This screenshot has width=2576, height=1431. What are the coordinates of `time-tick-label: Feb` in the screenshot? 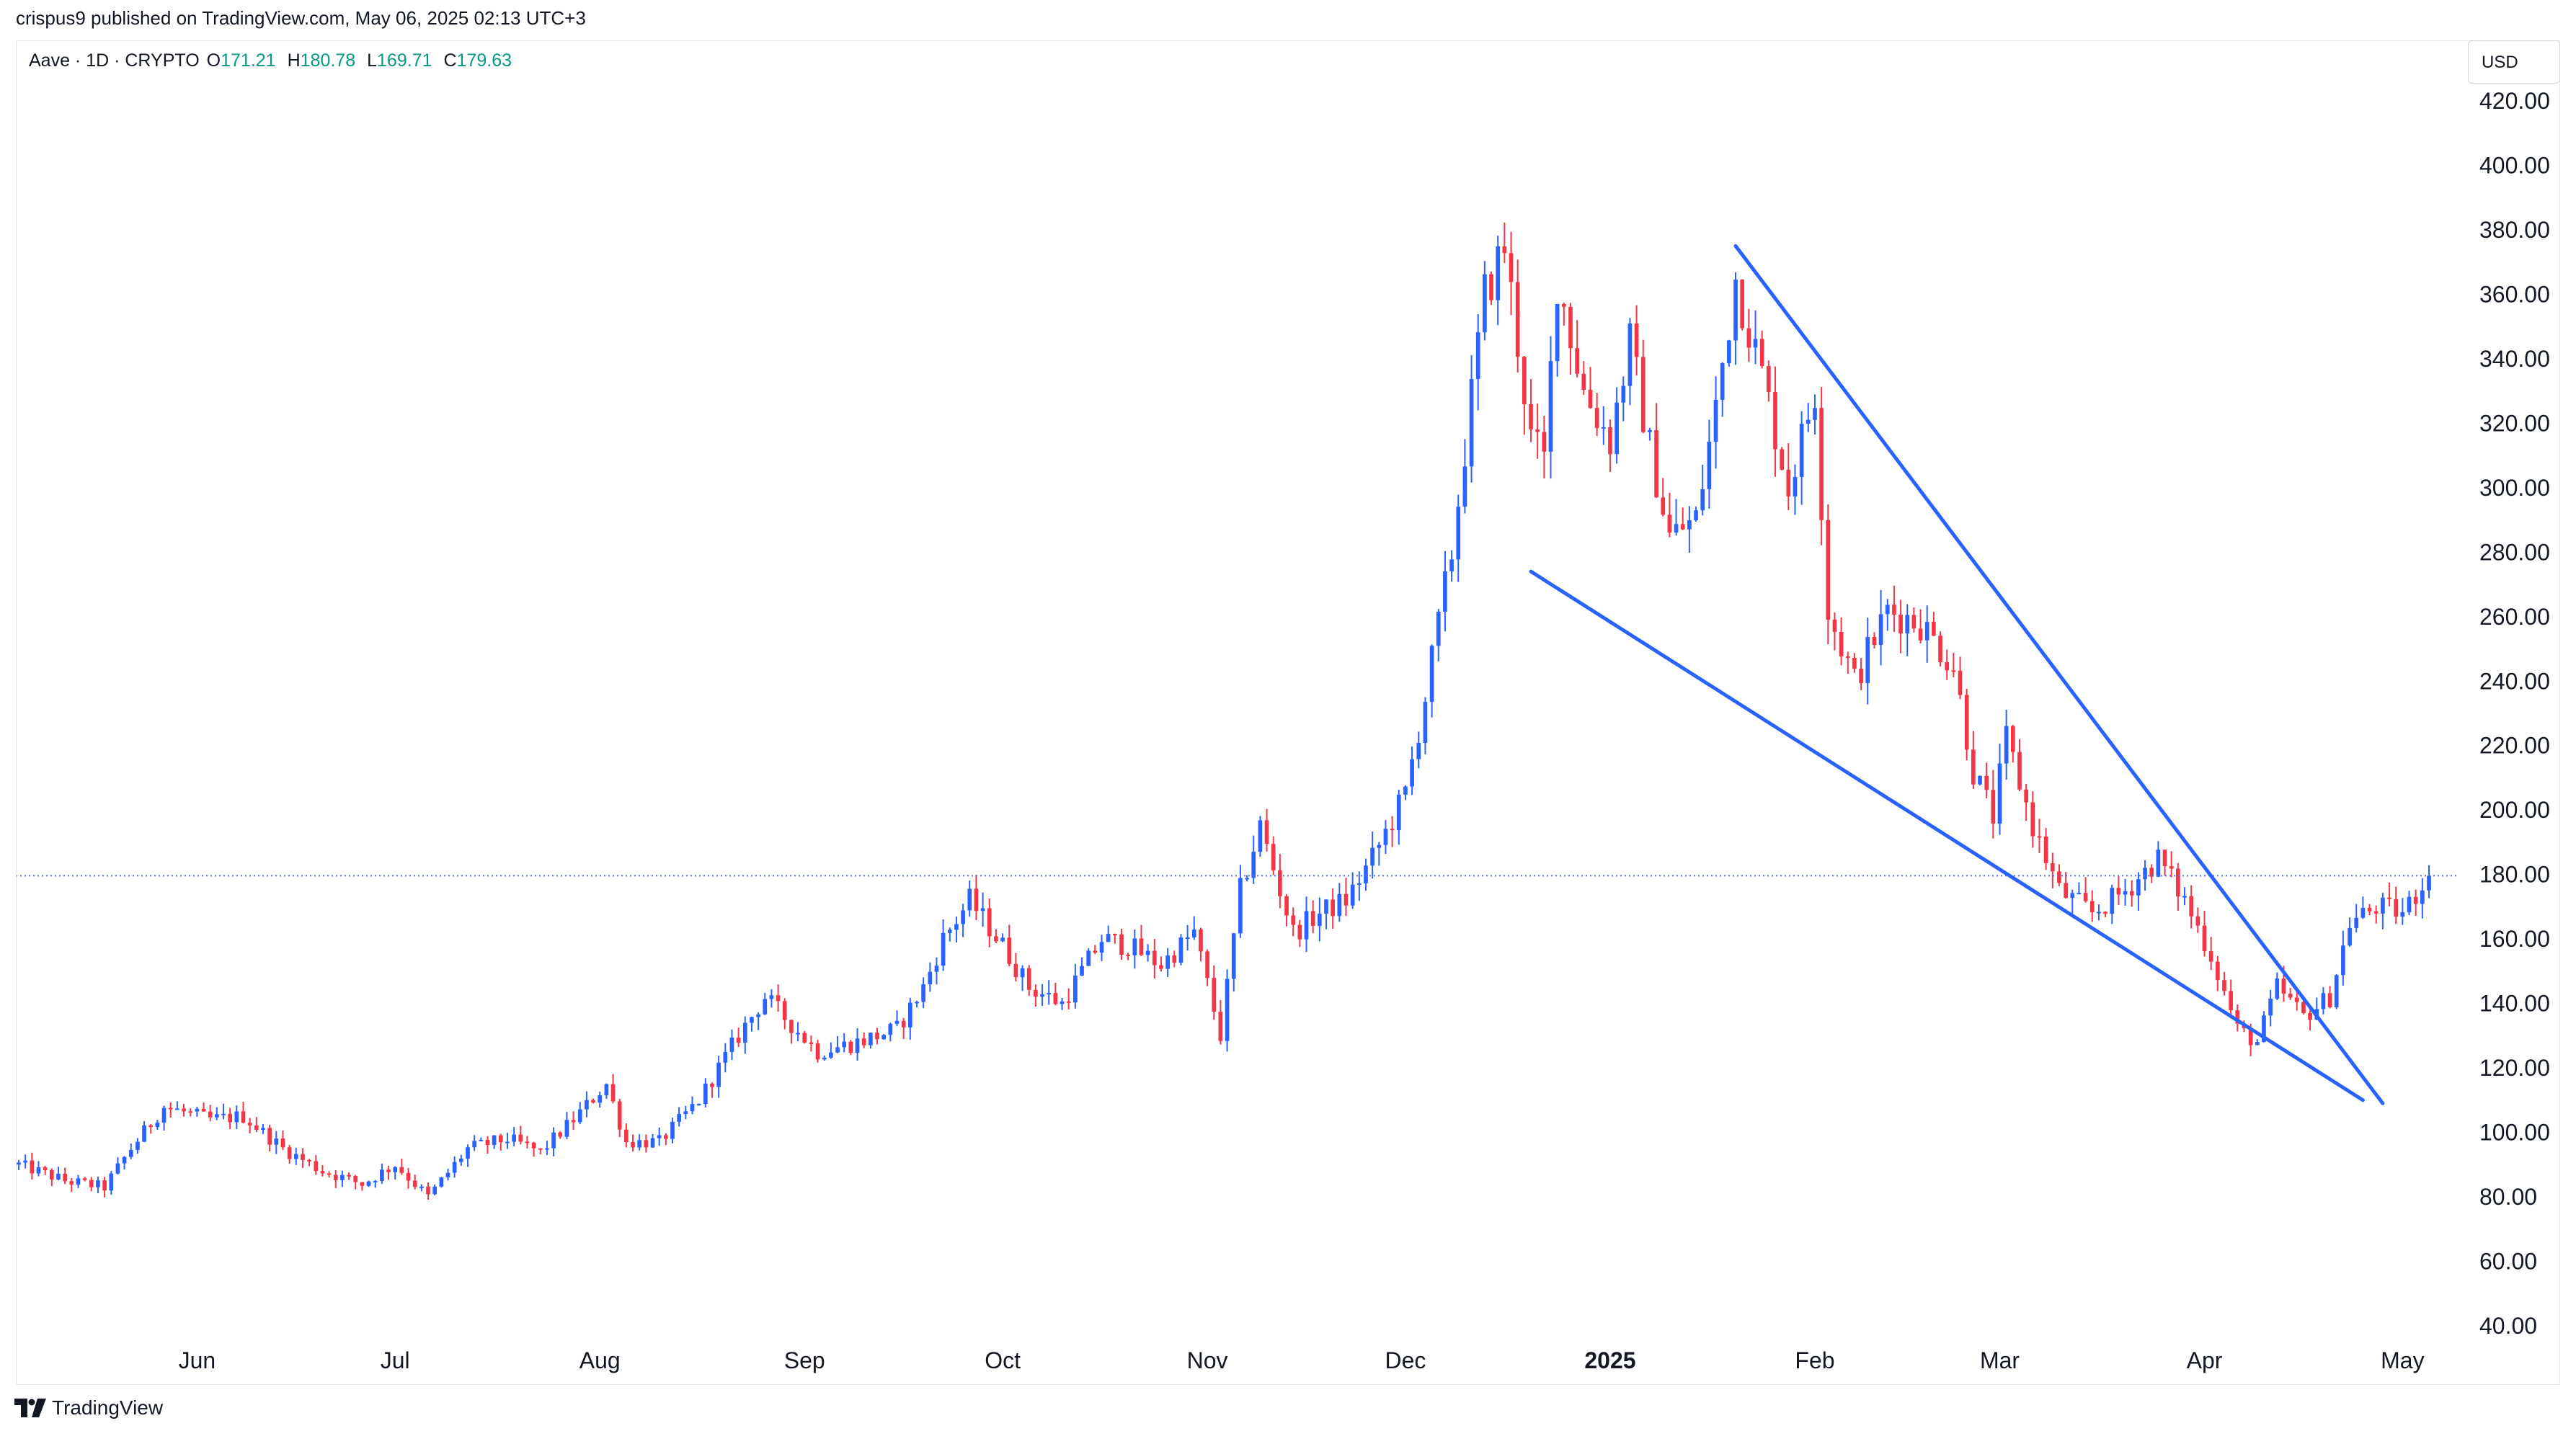 It's located at (1814, 1360).